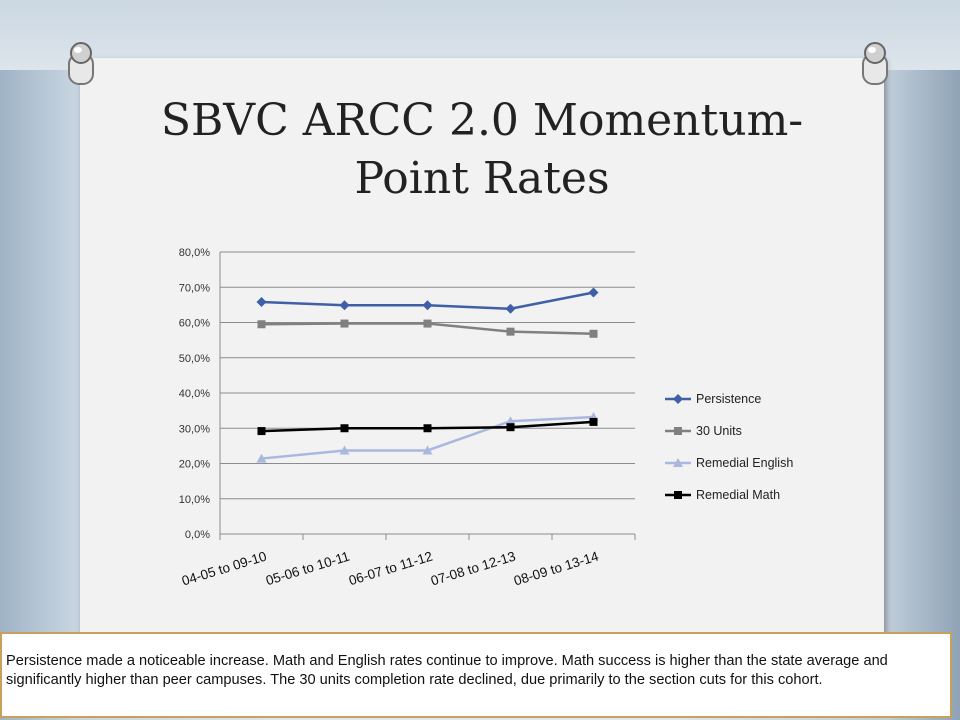  I want to click on x-tick-label: 08-09 to 13-14, so click(556, 568).